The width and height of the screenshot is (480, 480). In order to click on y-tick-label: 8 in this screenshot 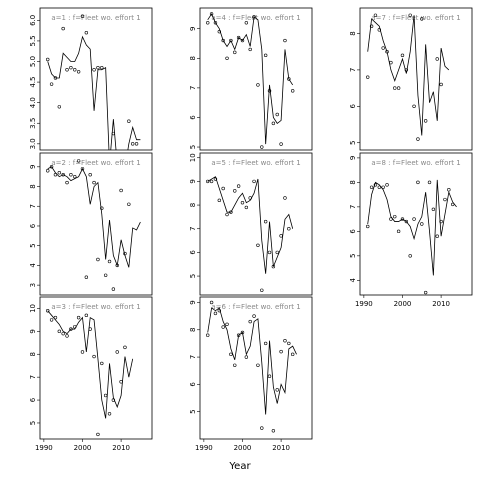, I will do `click(193, 205)`.